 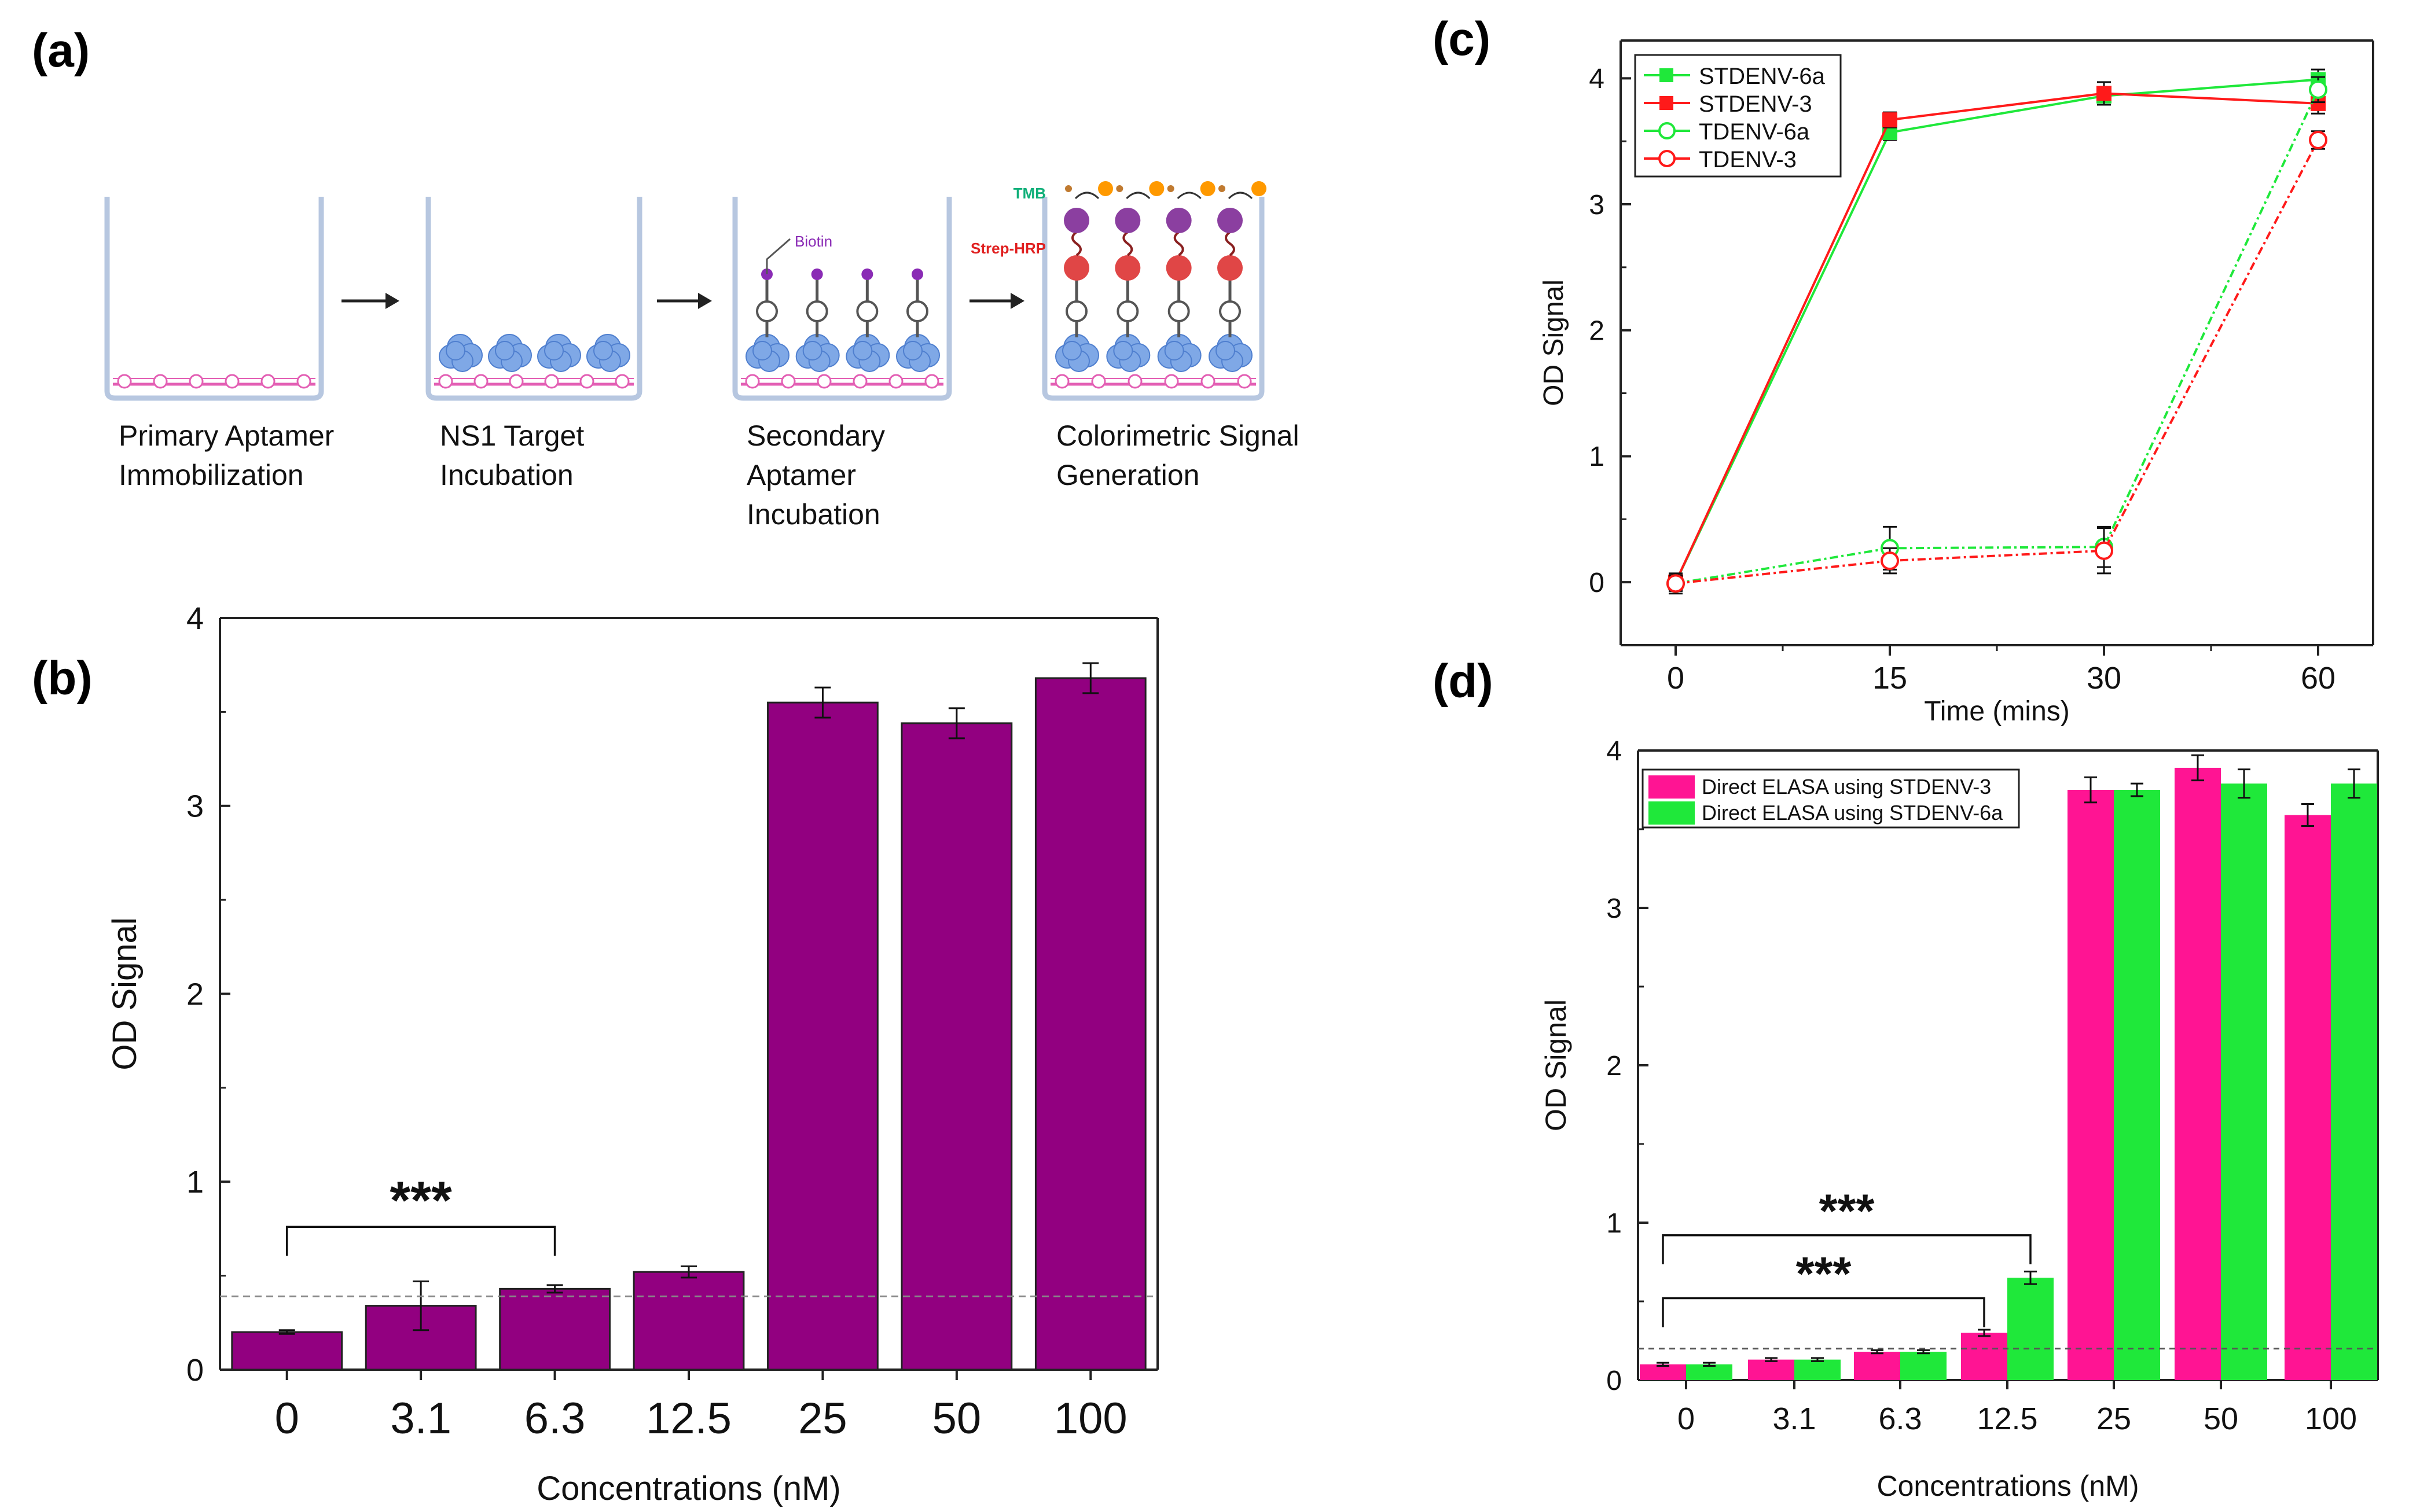 I want to click on step-caption-4-line-2: Generation, so click(x=1127, y=475).